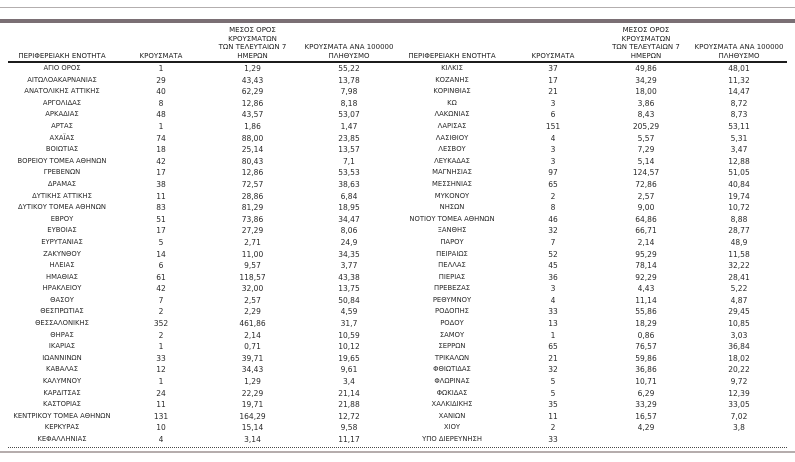 The height and width of the screenshot is (462, 795). What do you see at coordinates (739, 208) in the screenshot?
I see `per100k-cell: 10,72` at bounding box center [739, 208].